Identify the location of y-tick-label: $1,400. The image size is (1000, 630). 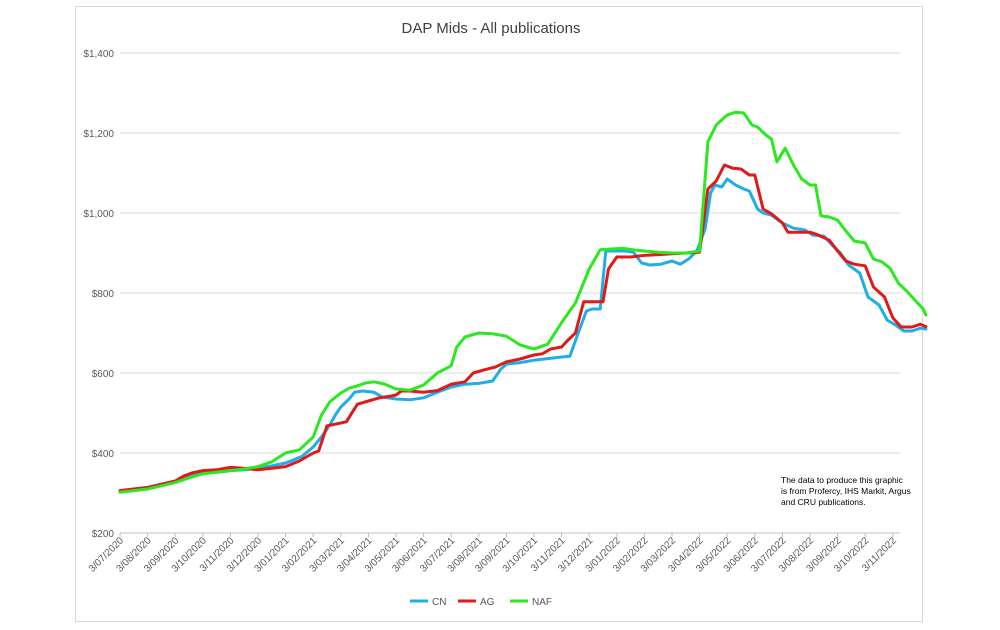
(98, 54).